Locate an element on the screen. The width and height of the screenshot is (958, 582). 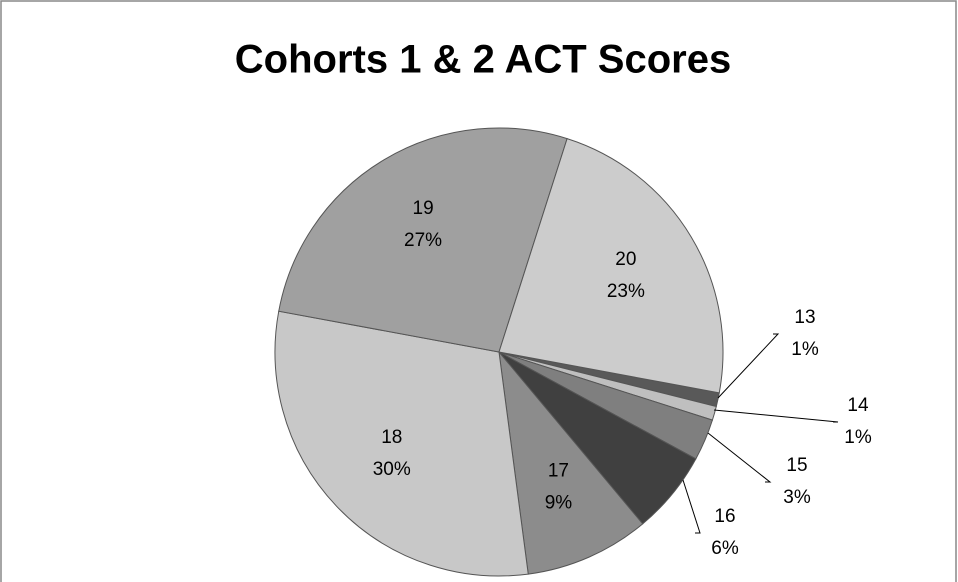
slice-category-label: 20 is located at coordinates (625, 259).